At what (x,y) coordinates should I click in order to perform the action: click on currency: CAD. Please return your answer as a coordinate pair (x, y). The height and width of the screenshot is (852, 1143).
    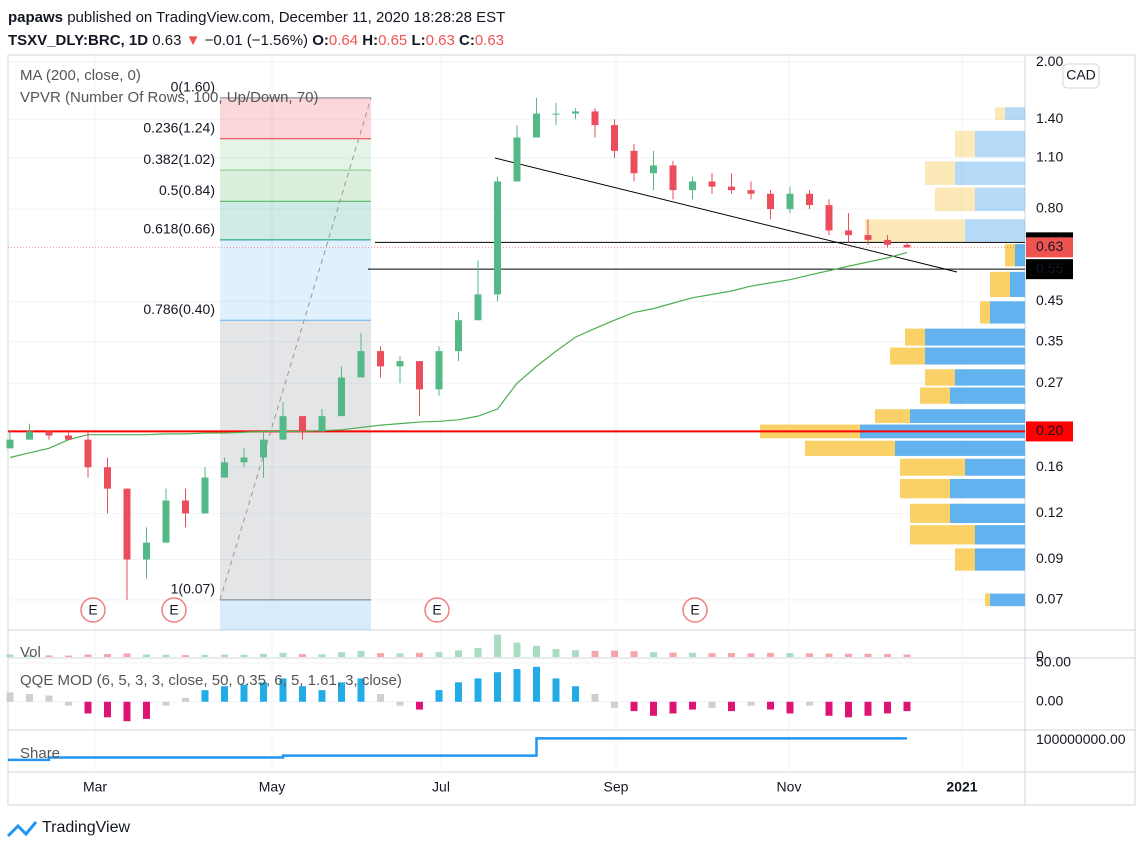
    Looking at the image, I should click on (1081, 75).